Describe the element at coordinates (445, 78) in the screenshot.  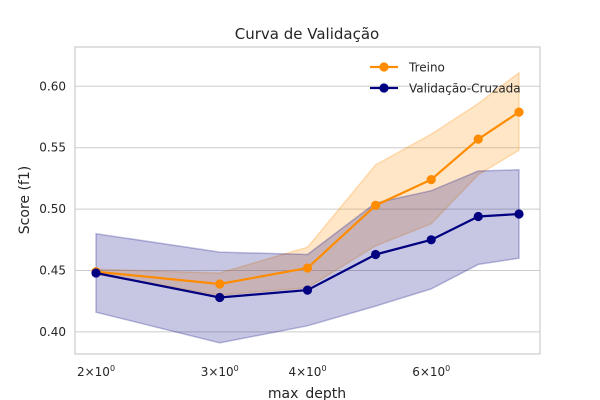
I see `legend: Treino Validação-Cruzada` at that location.